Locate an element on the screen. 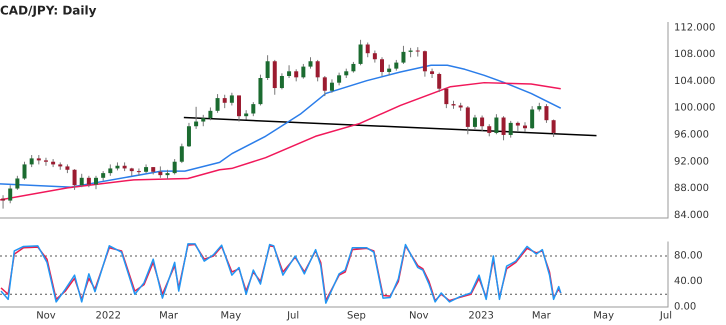  chart-title: CAD/JPY: Daily is located at coordinates (48, 10).